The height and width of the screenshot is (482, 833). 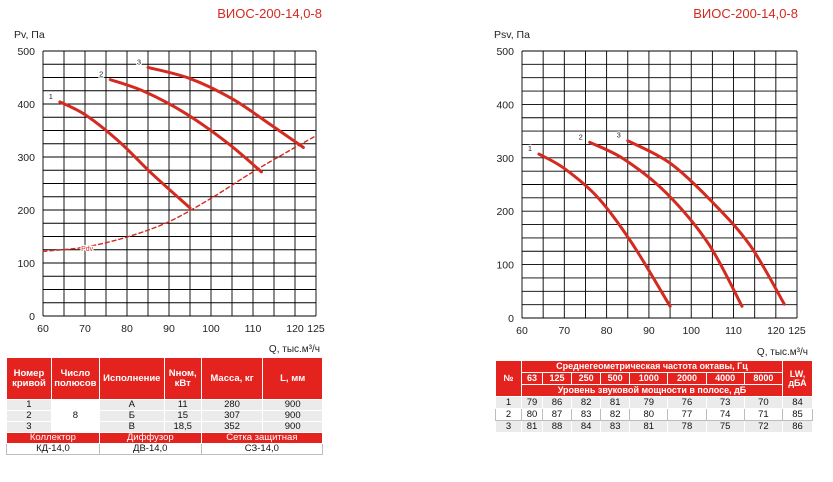 What do you see at coordinates (725, 378) in the screenshot?
I see `frequency-cell: 4000` at bounding box center [725, 378].